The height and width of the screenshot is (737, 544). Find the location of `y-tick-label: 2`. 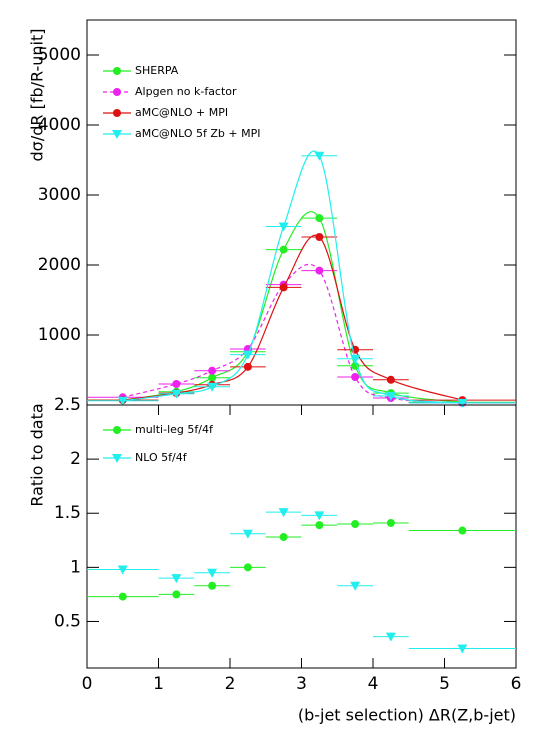

y-tick-label: 2 is located at coordinates (75, 459).